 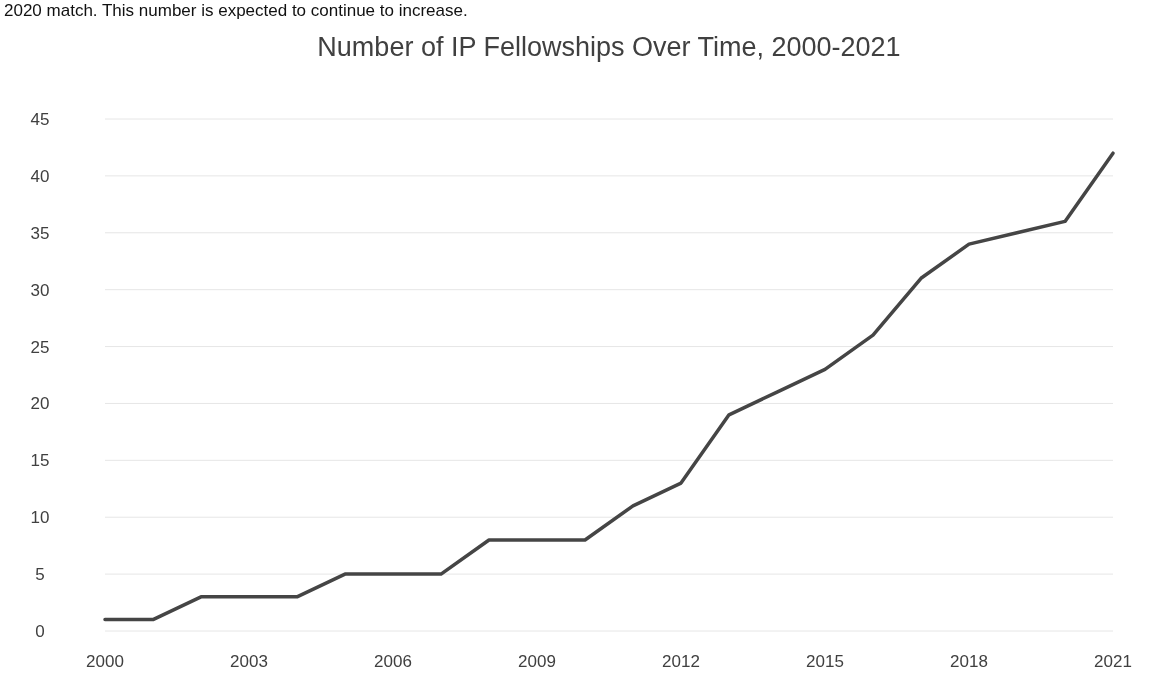 What do you see at coordinates (40, 631) in the screenshot?
I see `y-tick-label: 0` at bounding box center [40, 631].